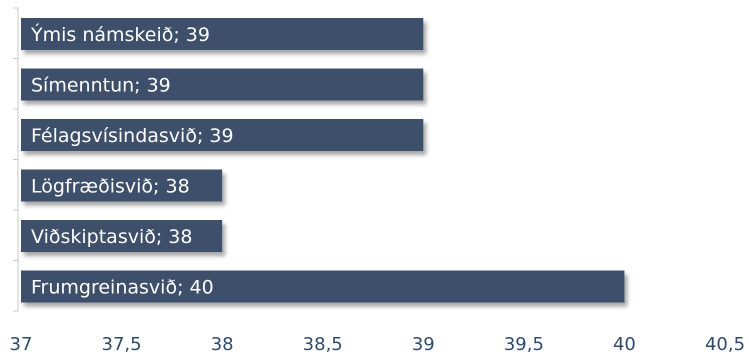  What do you see at coordinates (624, 344) in the screenshot?
I see `x-tick-label: 40` at bounding box center [624, 344].